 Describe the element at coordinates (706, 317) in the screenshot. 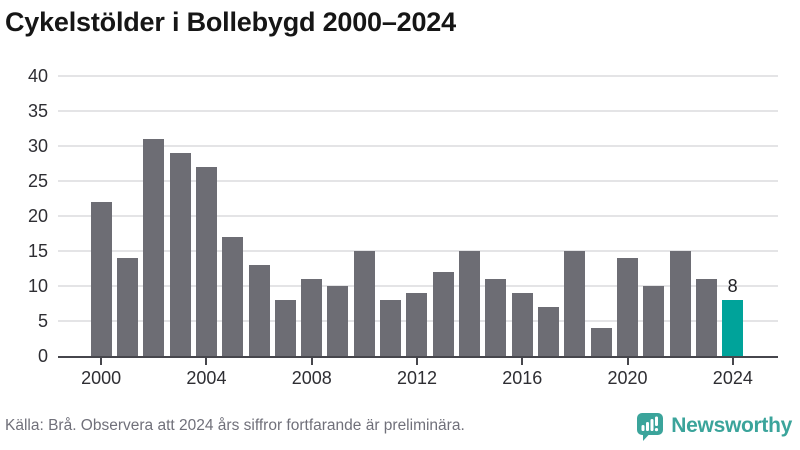

I see `bar-2023` at that location.